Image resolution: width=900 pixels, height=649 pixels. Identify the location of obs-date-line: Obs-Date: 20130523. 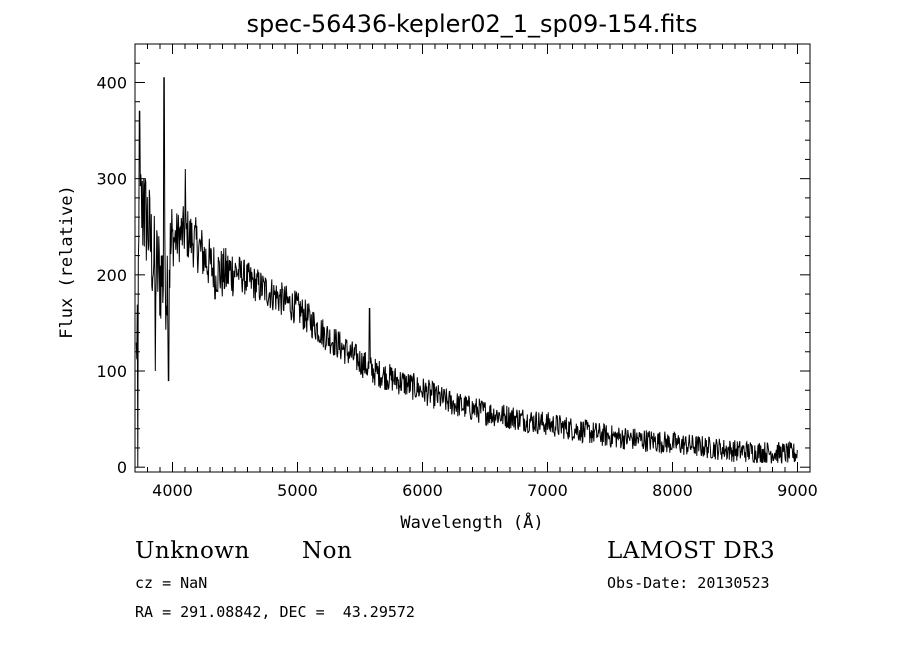
(688, 583).